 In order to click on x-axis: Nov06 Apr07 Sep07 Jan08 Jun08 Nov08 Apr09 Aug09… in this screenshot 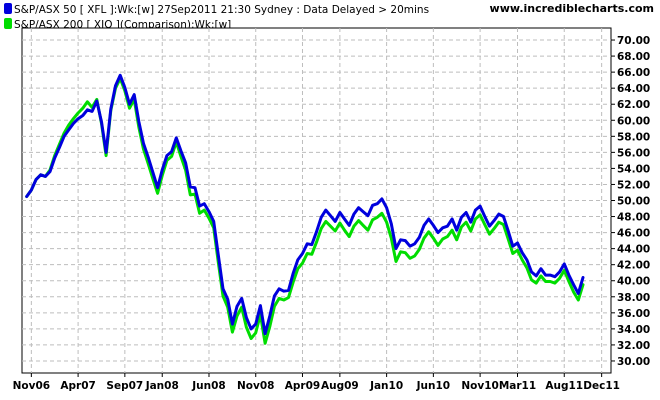, I will do `click(316, 382)`.